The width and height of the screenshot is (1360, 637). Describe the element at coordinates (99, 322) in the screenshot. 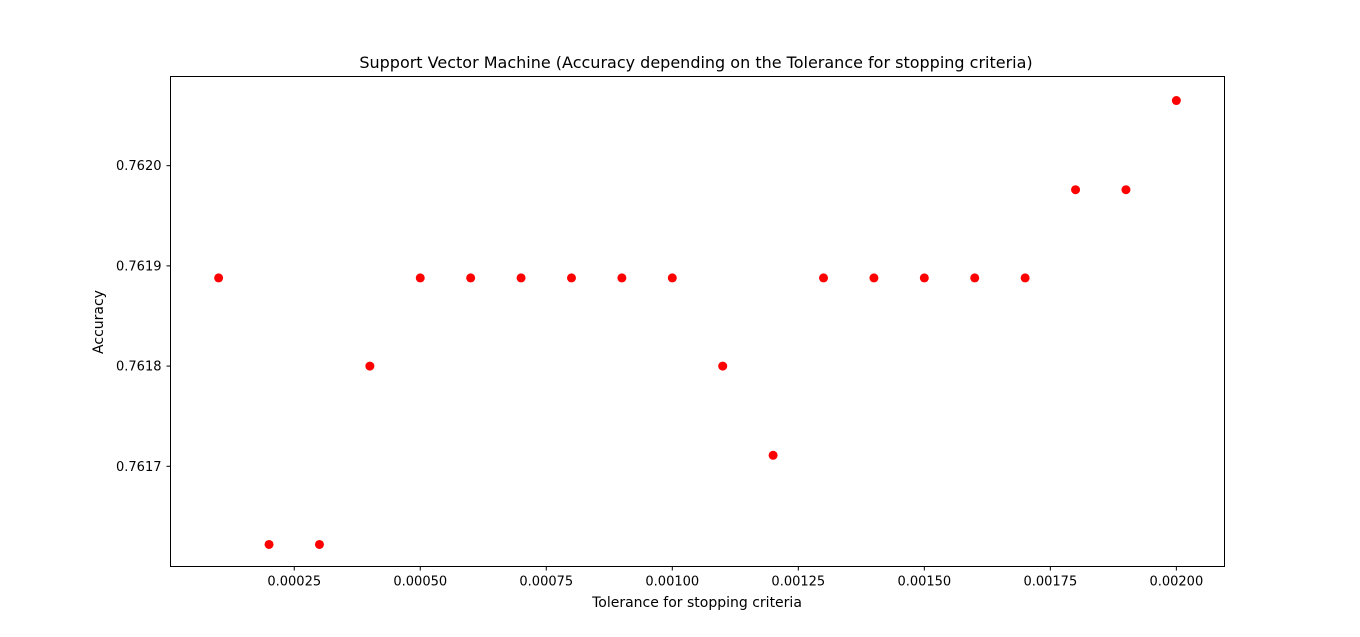

I see `y-axis-label: Accuracy` at that location.